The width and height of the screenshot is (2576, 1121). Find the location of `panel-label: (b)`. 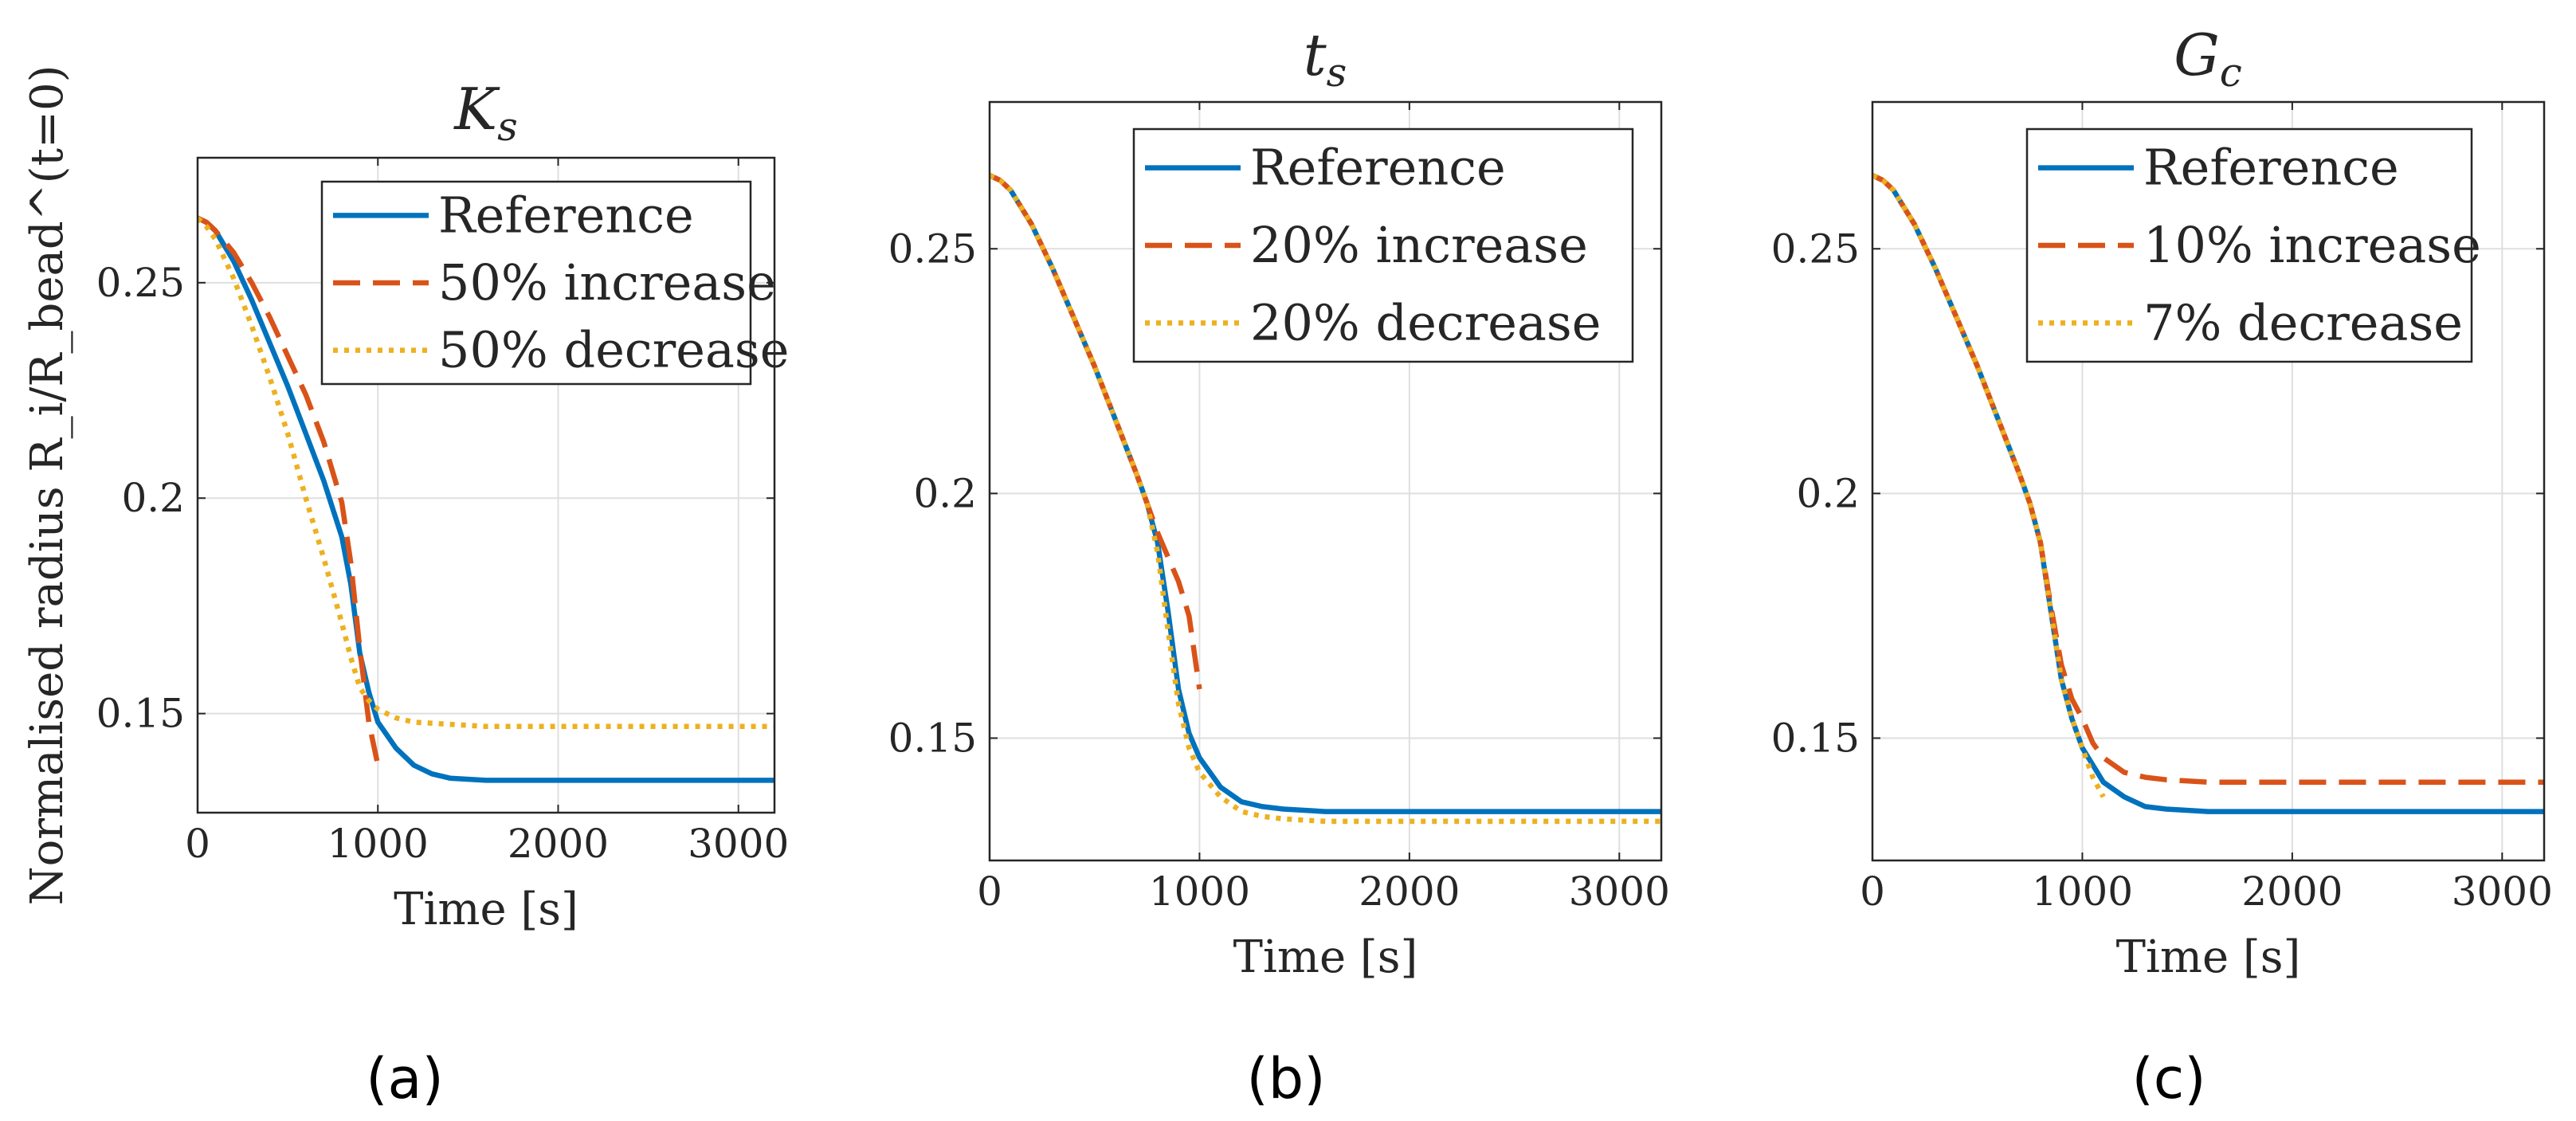

panel-label: (b) is located at coordinates (1285, 1078).